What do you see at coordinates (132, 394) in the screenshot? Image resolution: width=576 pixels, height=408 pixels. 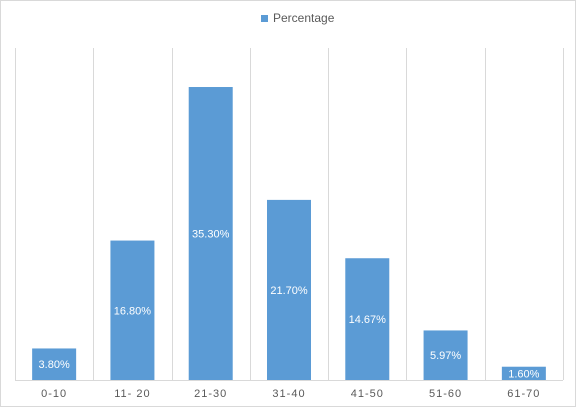 I see `x-tick-label: 11- 20` at bounding box center [132, 394].